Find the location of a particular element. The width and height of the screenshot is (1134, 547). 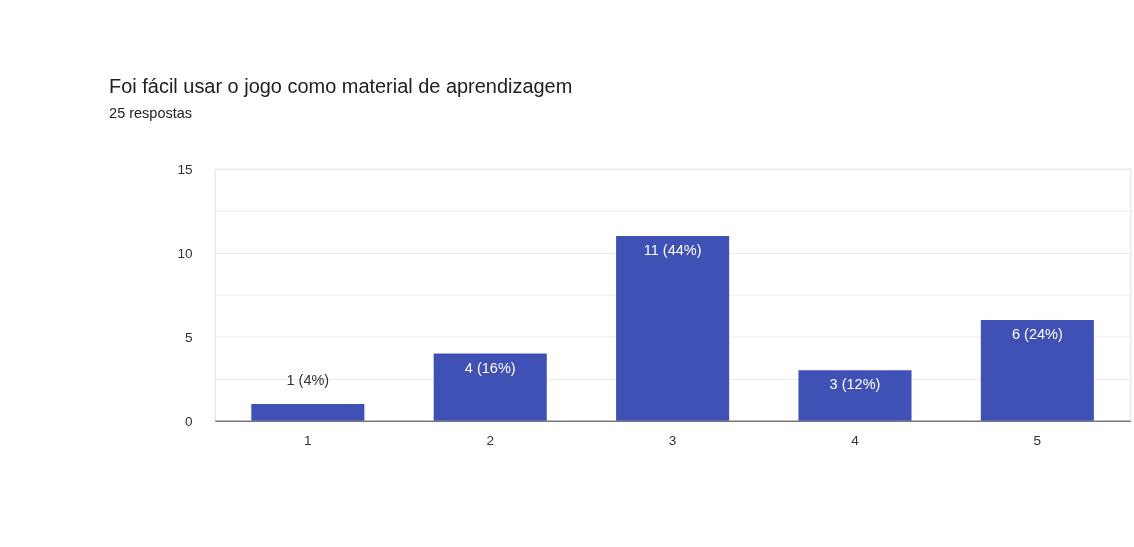

chart-title: Foi fácil usar o jogo como material de aprendizagem is located at coordinates (341, 85).